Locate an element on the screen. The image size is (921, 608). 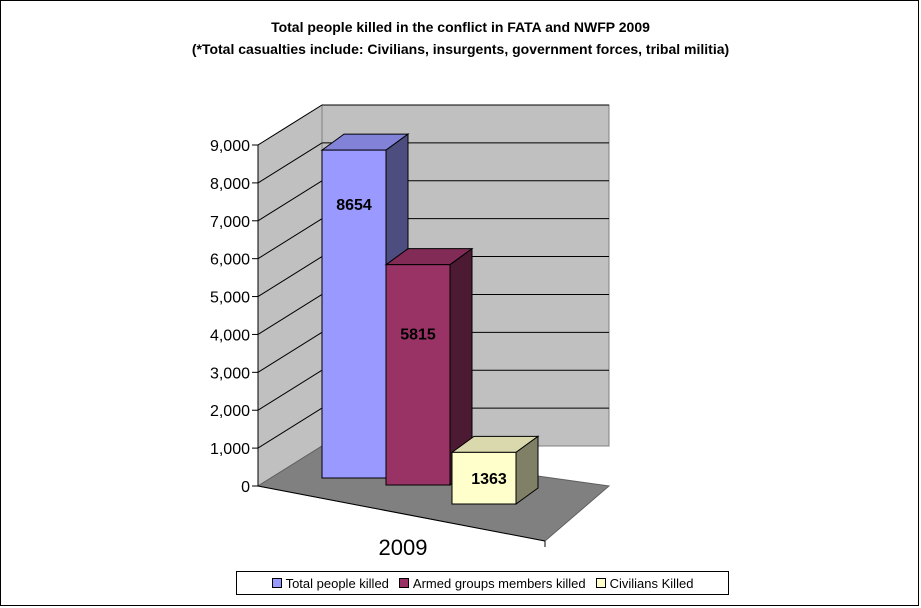
legend-item: Civilians Killed is located at coordinates (644, 583).